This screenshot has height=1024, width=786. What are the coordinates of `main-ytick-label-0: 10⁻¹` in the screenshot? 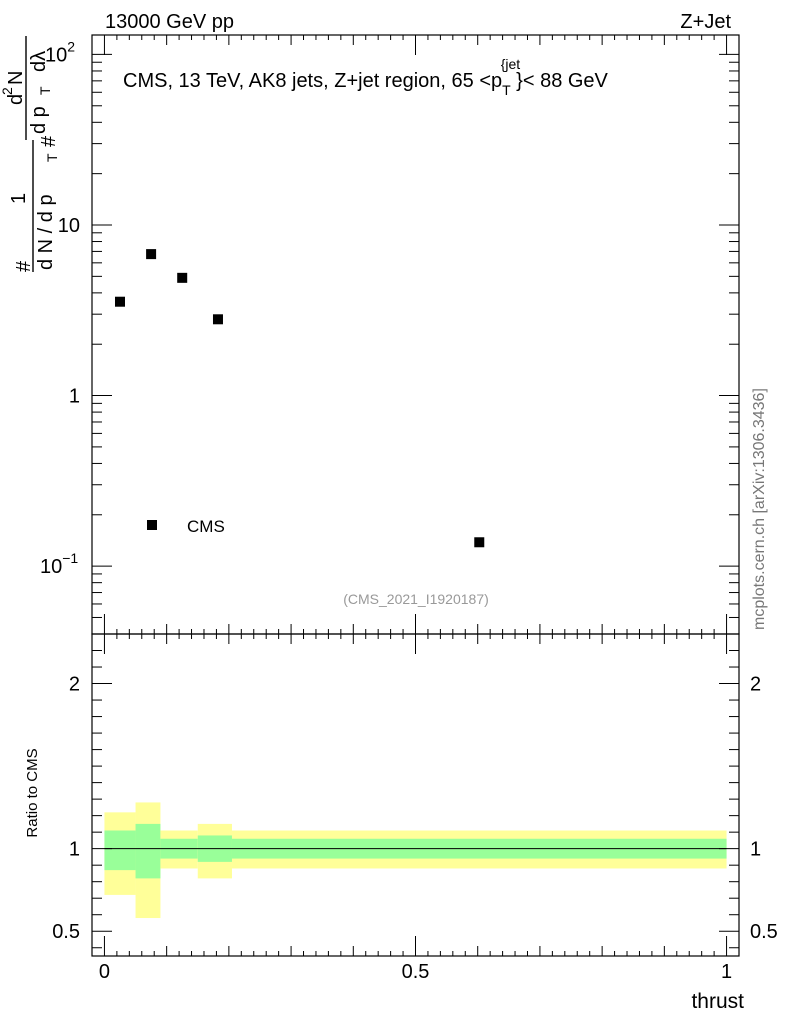 It's located at (59, 564).